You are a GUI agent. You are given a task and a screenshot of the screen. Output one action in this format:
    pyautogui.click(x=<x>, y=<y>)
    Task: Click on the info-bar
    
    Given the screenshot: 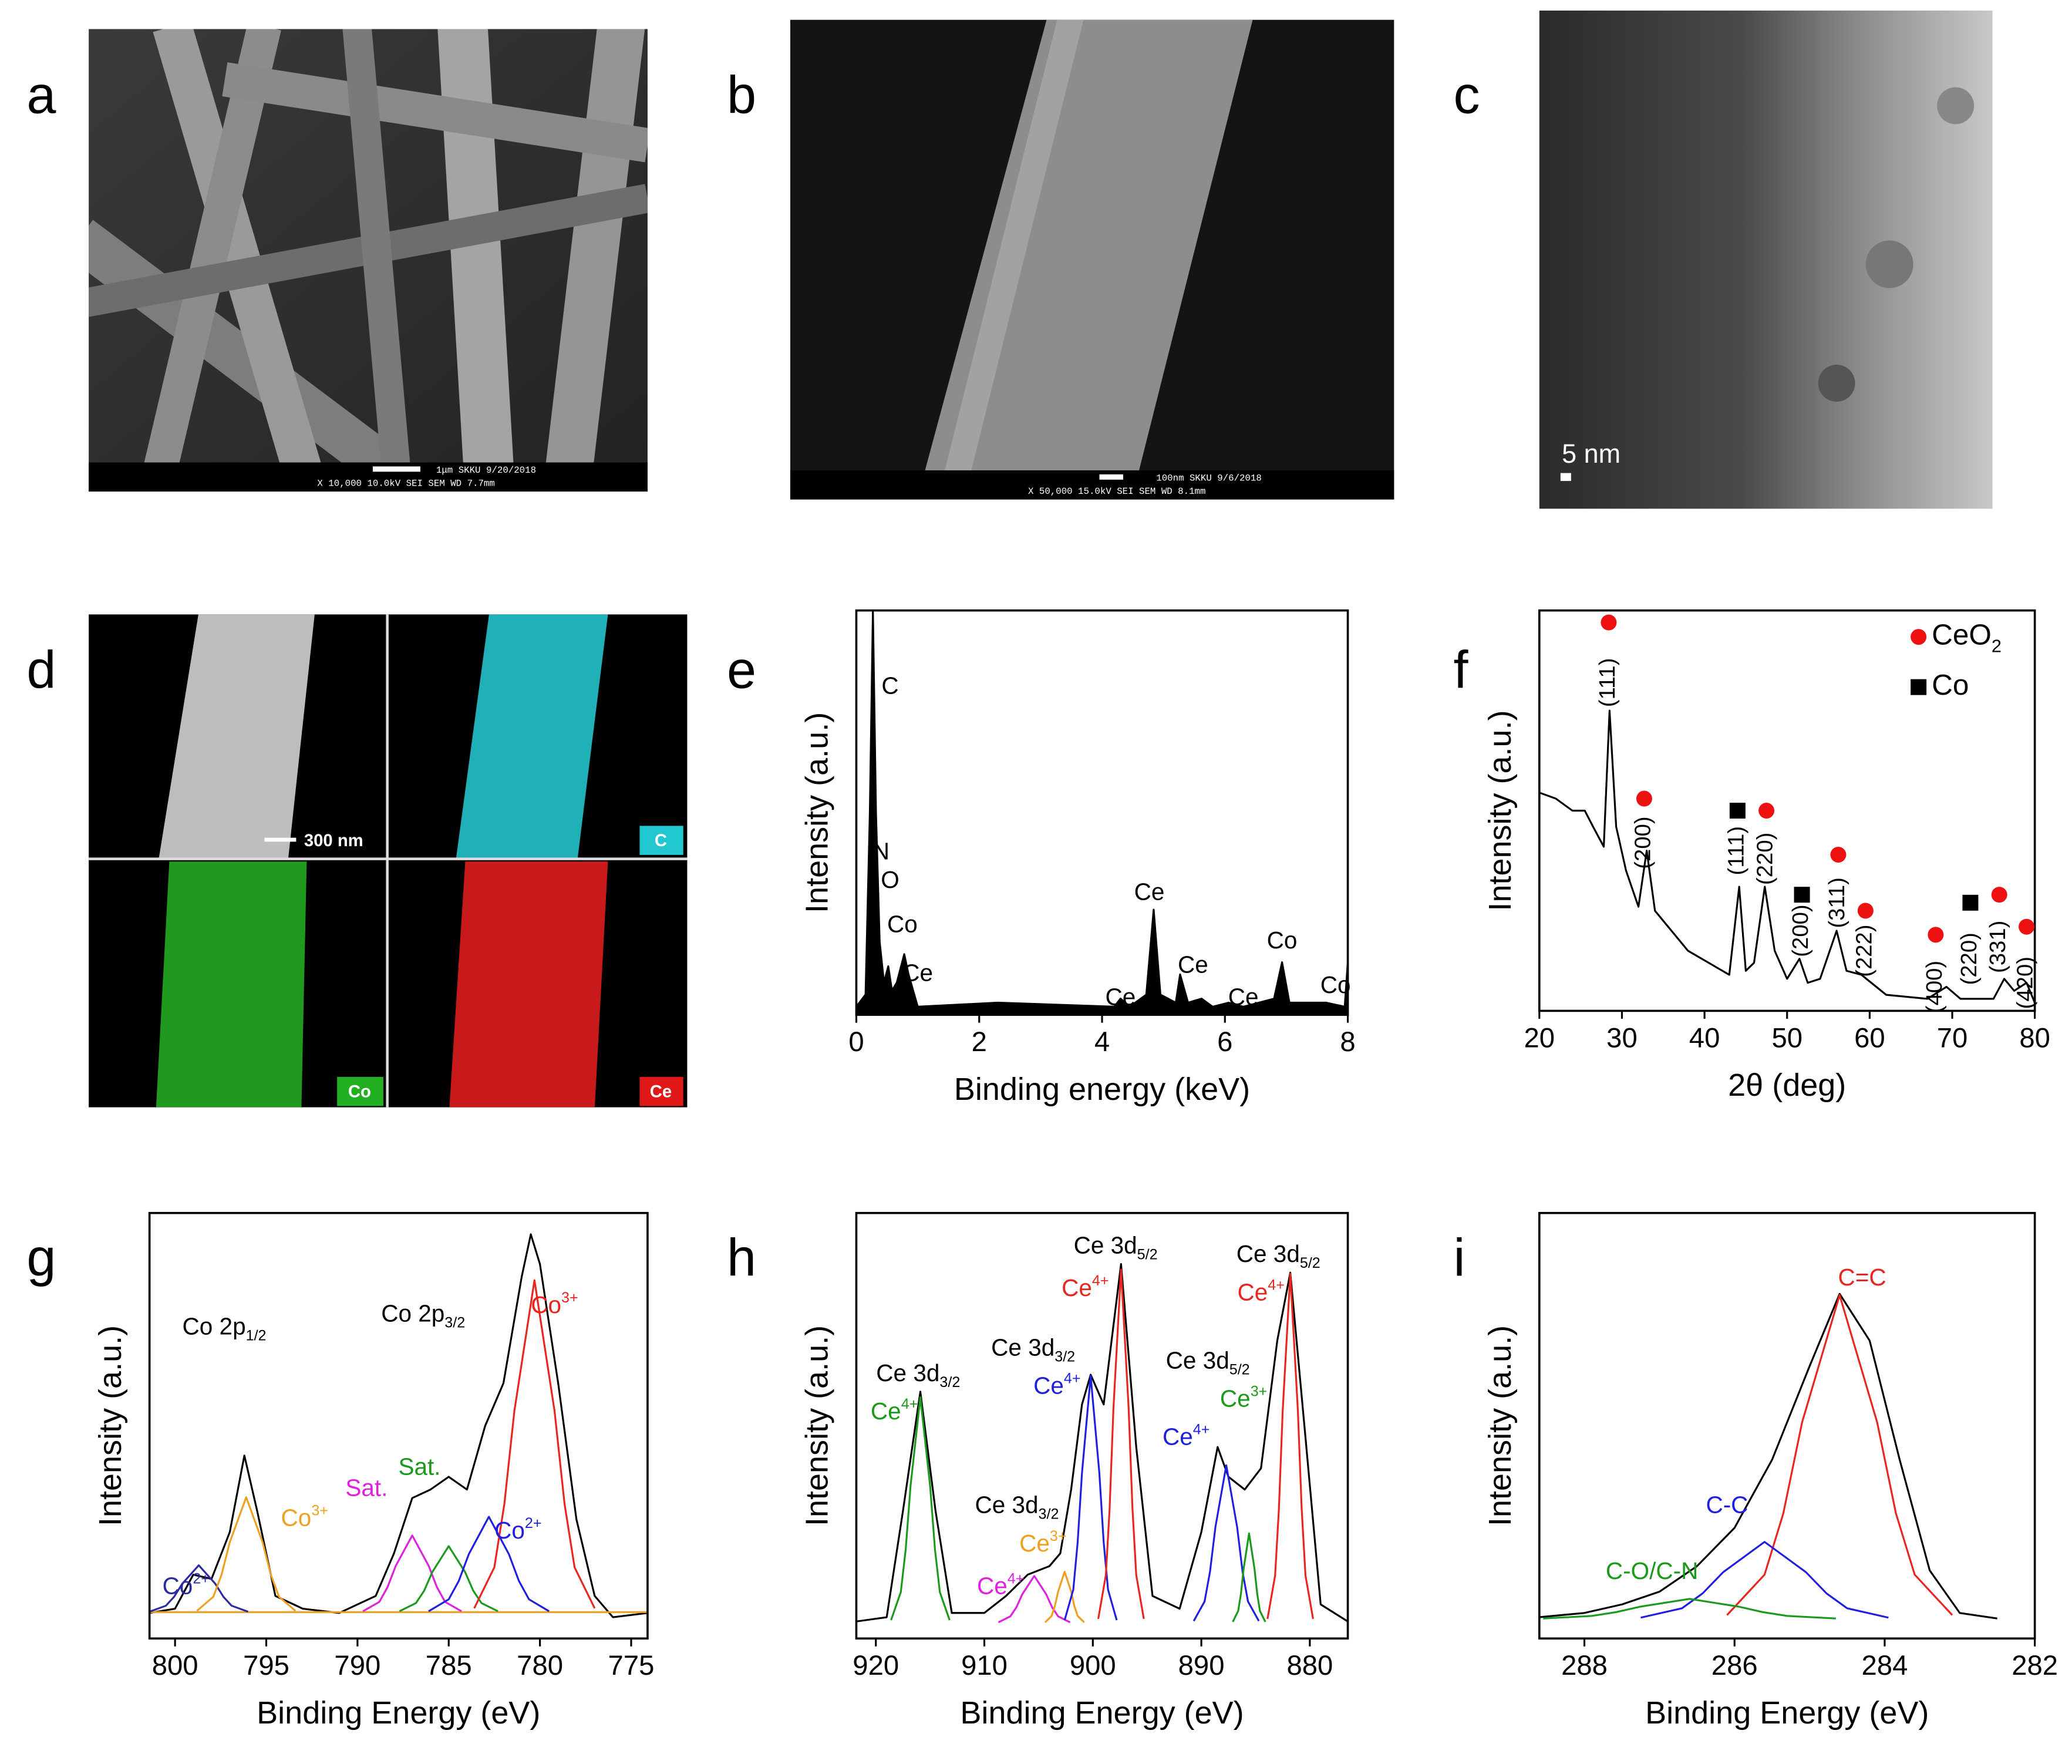 What is the action you would take?
    pyautogui.click(x=1092, y=485)
    